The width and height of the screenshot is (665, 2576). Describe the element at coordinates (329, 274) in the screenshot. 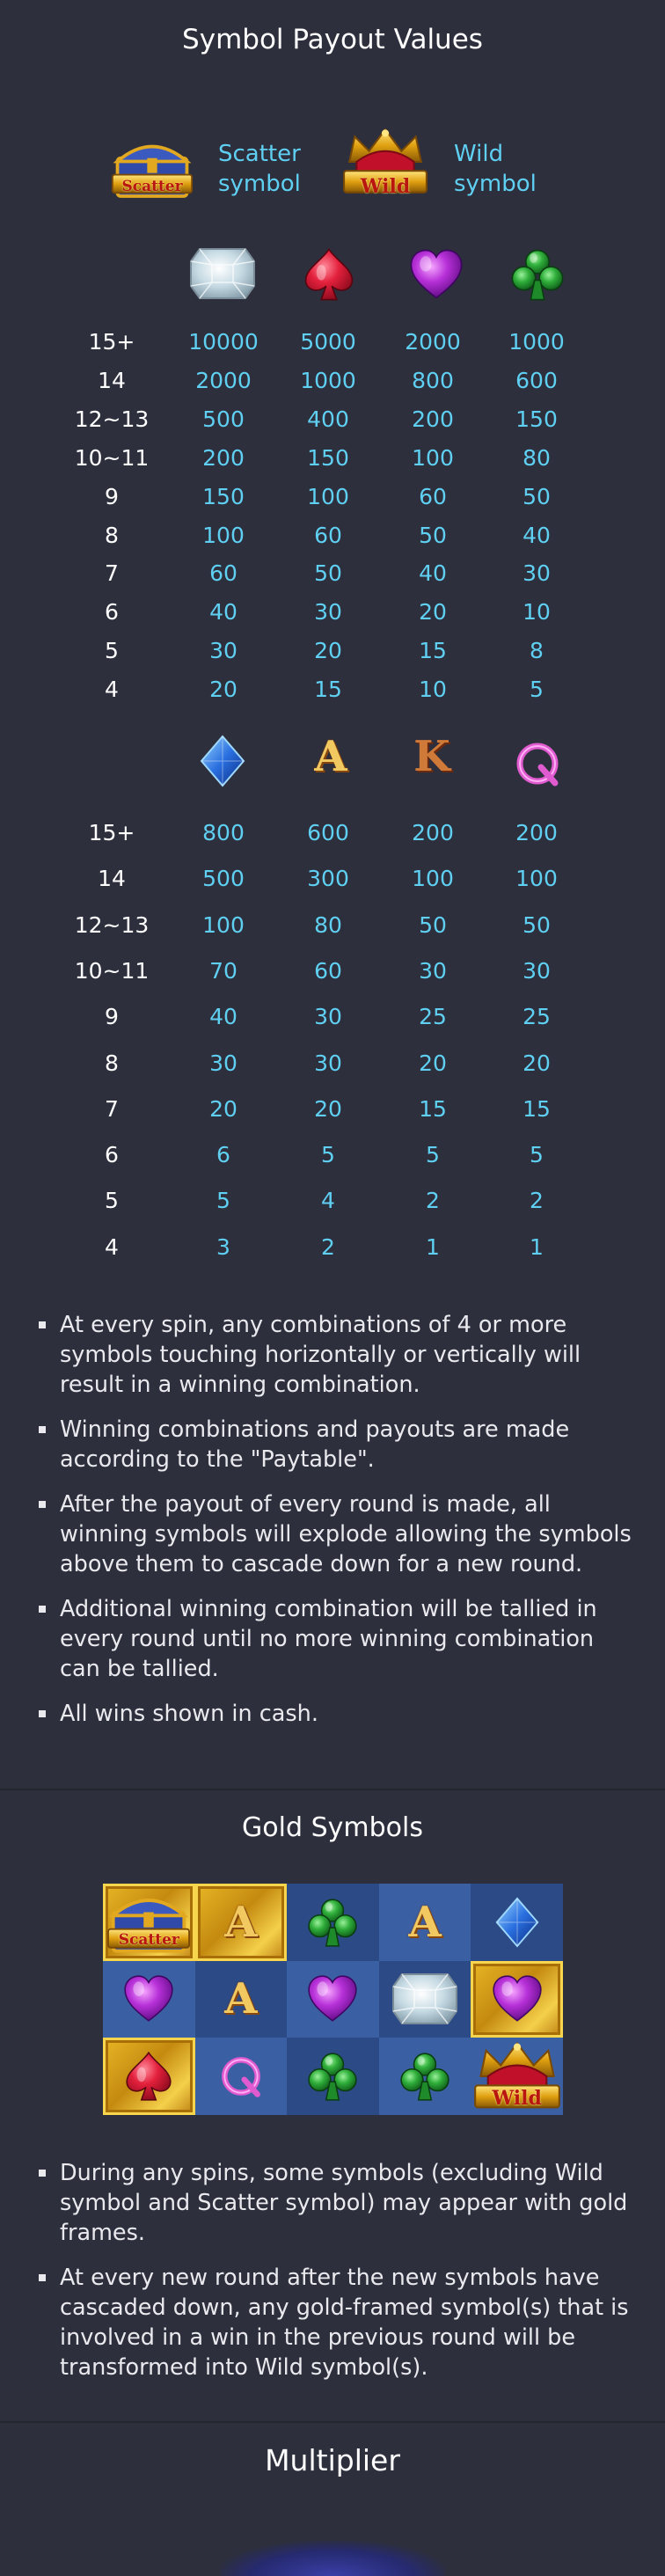

I see `red-spade-icon` at that location.